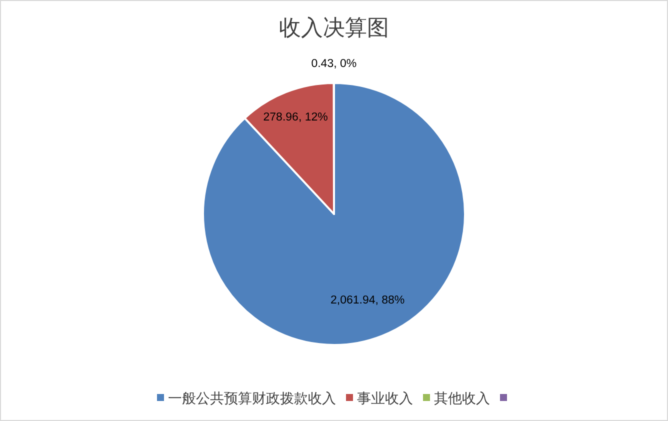 The width and height of the screenshot is (668, 421). Describe the element at coordinates (252, 398) in the screenshot. I see `legend-label: 一般公共预算财政拨款收入` at that location.